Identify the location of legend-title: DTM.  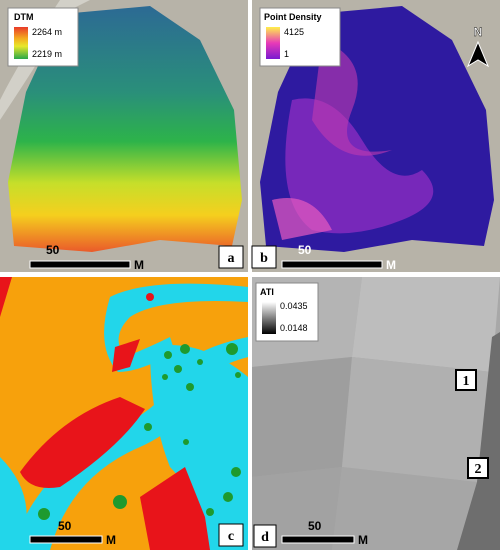
(24, 17).